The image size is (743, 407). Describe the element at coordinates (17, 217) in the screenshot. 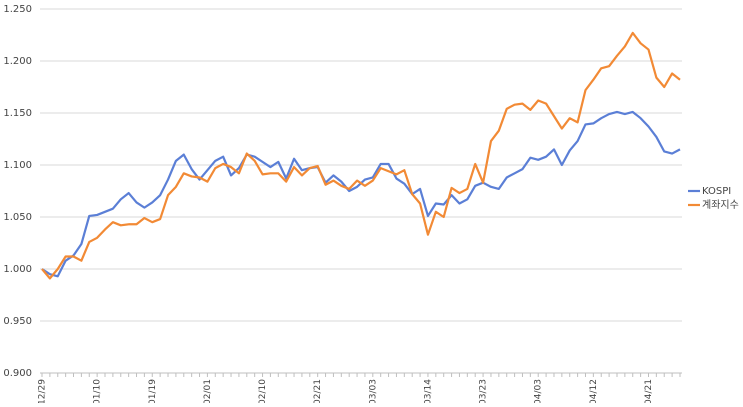

I see `y-tick-label: 1.050` at that location.